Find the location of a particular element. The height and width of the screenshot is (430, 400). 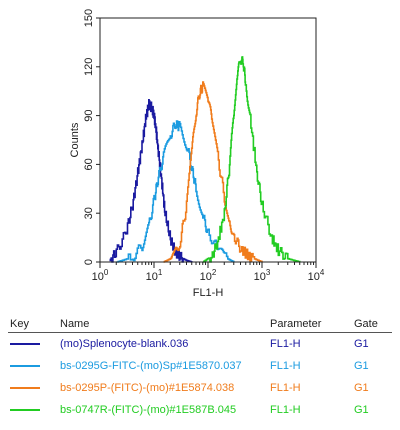

y-axis-label: Counts is located at coordinates (75, 139).